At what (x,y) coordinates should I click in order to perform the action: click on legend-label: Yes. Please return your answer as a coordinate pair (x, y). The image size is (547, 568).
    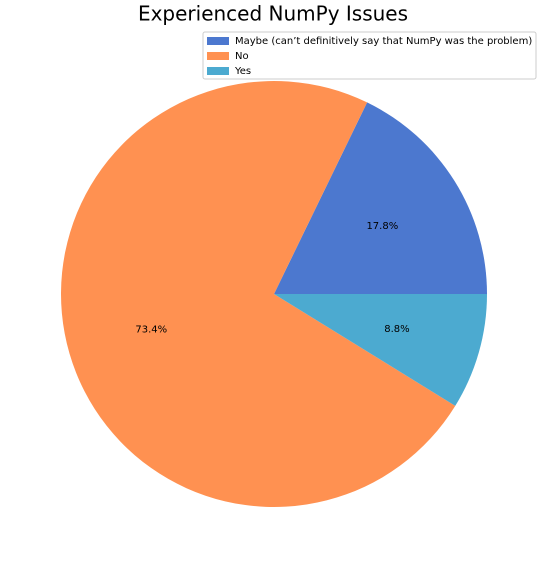
    Looking at the image, I should click on (242, 71).